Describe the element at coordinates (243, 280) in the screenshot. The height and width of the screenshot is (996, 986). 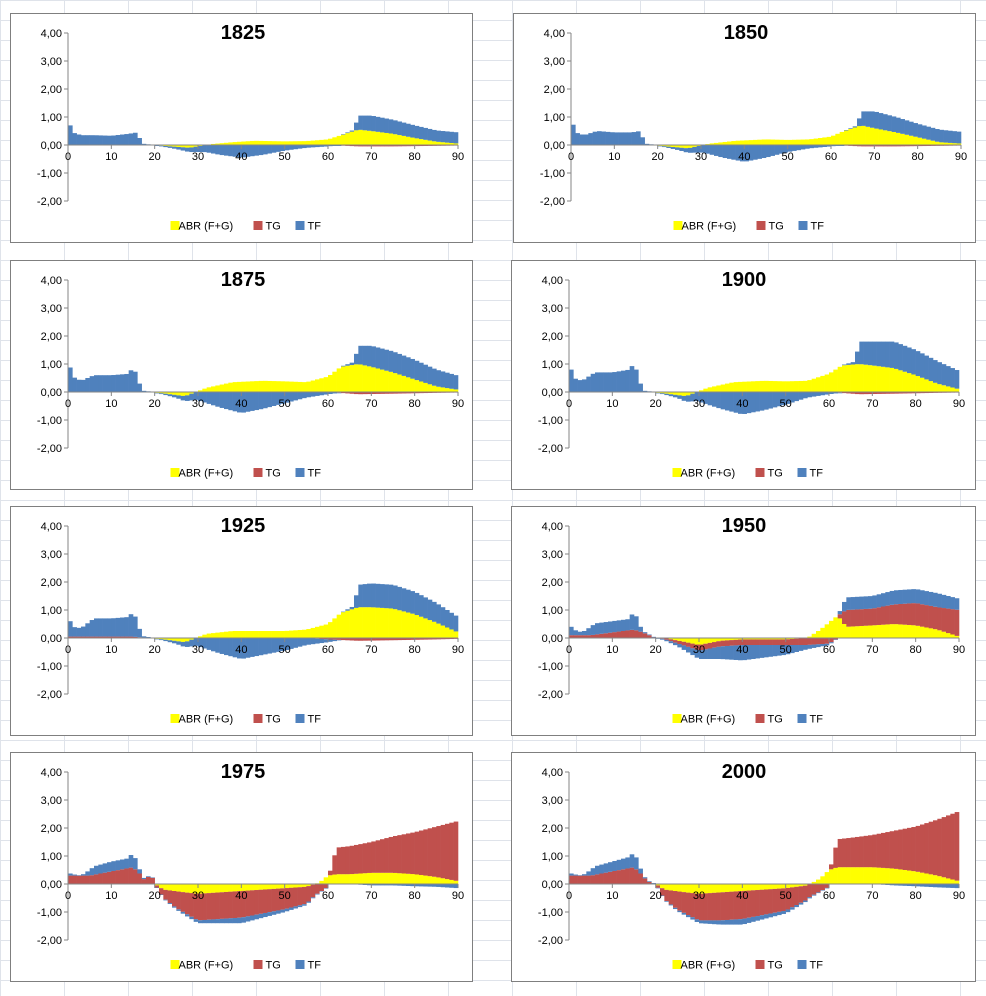
I see `chart-title: 1875` at that location.